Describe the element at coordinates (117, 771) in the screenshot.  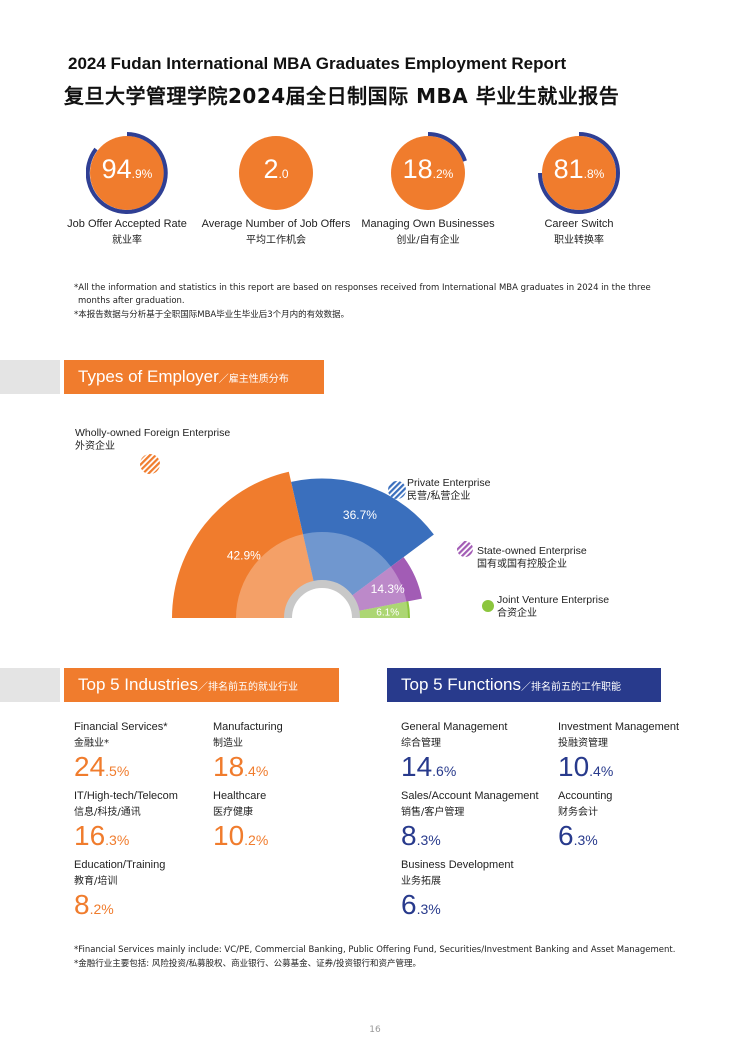
I see `industry-value-dec: .5%` at that location.